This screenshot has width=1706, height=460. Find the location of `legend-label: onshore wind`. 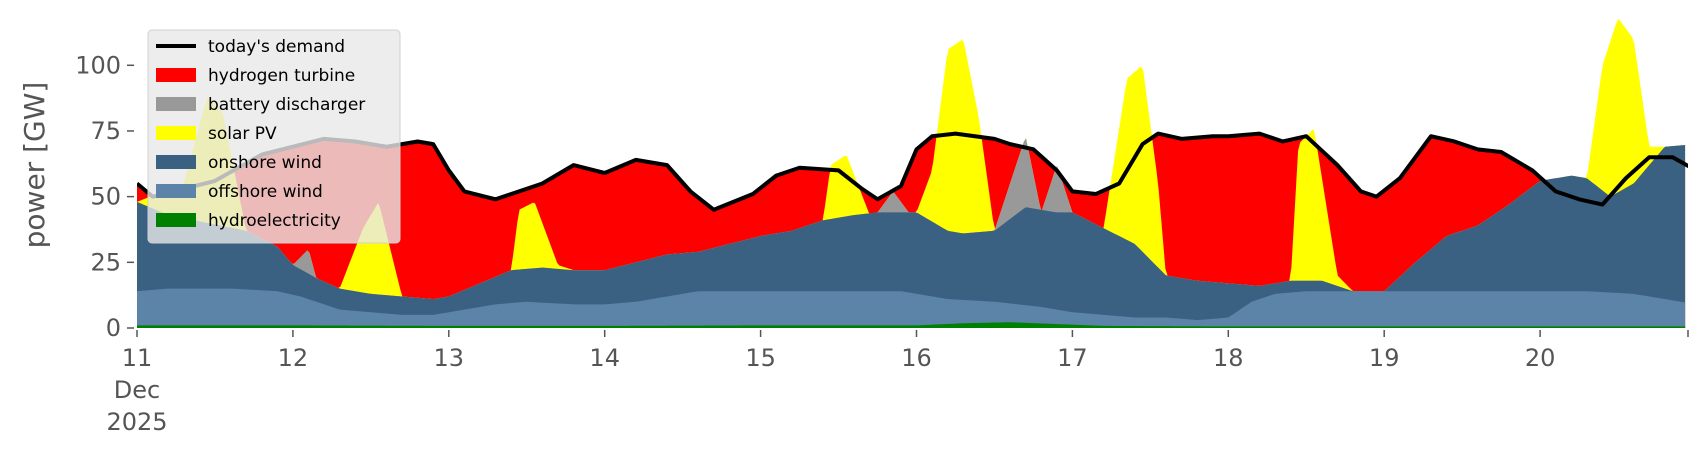

legend-label: onshore wind is located at coordinates (265, 163).